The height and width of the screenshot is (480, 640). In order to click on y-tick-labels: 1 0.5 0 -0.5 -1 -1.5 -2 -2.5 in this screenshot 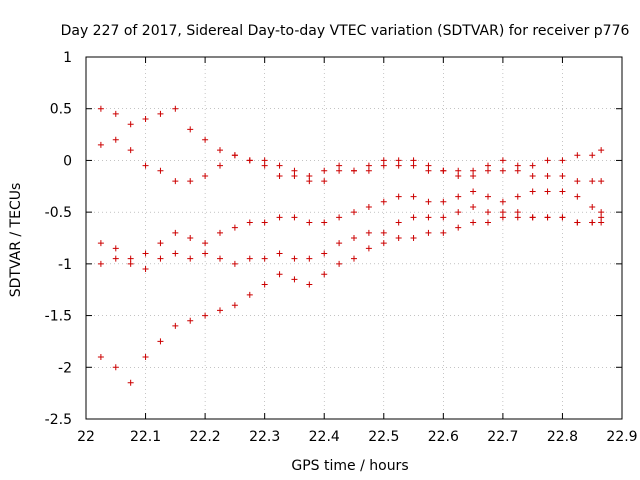, I will do `click(58, 239)`.